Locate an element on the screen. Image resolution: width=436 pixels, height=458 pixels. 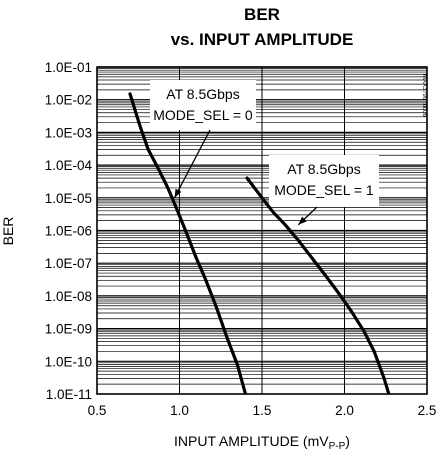
y-tick-label: 1.0E-04 is located at coordinates (69, 165).